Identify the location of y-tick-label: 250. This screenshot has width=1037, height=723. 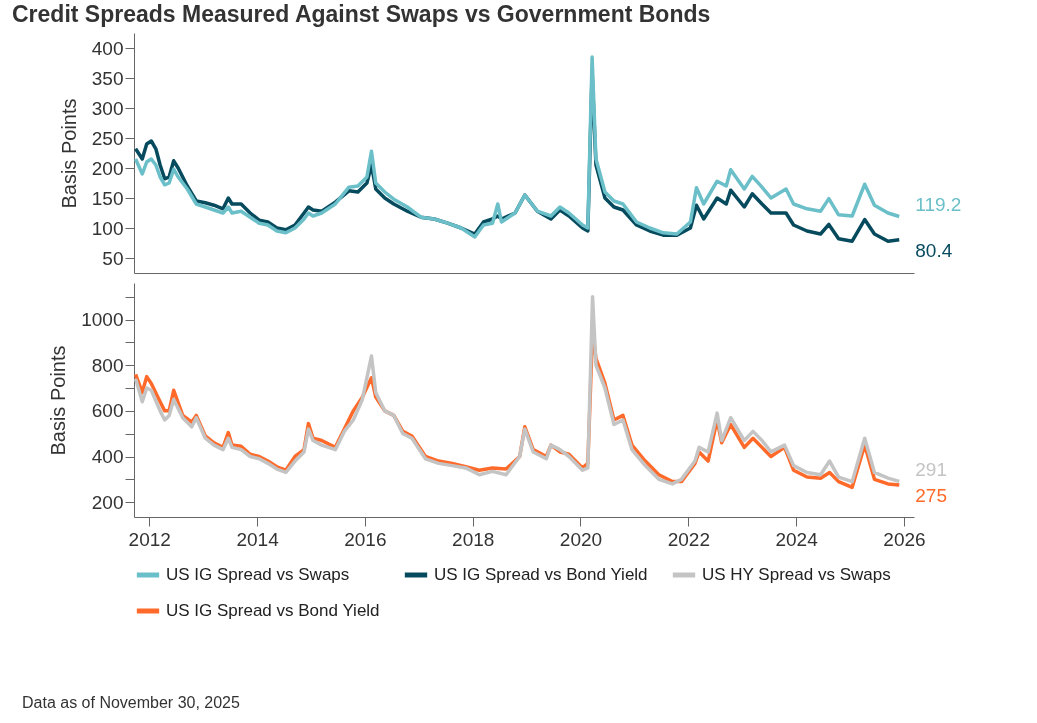
(107, 138).